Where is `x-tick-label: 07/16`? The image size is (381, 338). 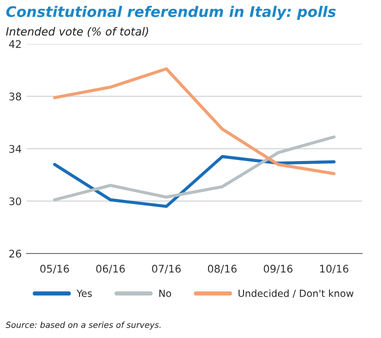 x-tick-label: 07/16 is located at coordinates (166, 269).